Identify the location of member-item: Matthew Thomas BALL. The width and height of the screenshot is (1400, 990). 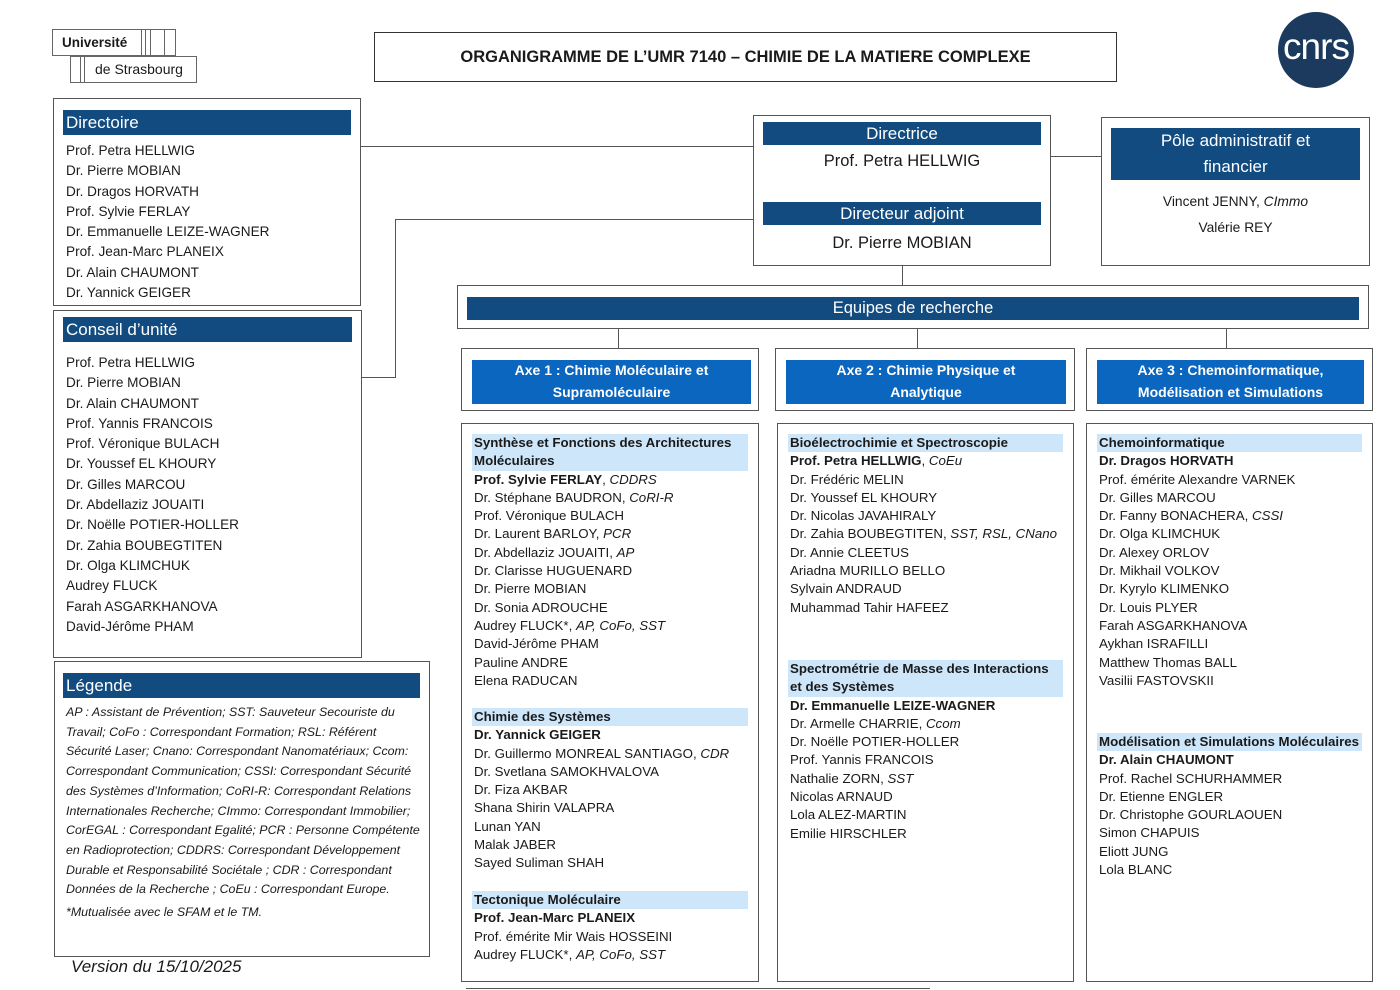
(1229, 663).